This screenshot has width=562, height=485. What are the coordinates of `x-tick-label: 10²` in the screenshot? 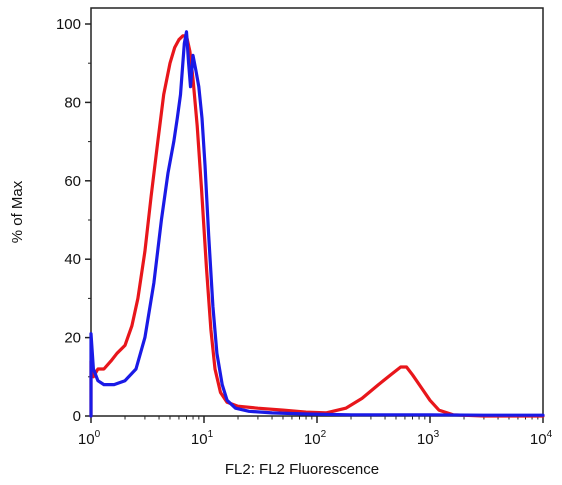 It's located at (315, 438).